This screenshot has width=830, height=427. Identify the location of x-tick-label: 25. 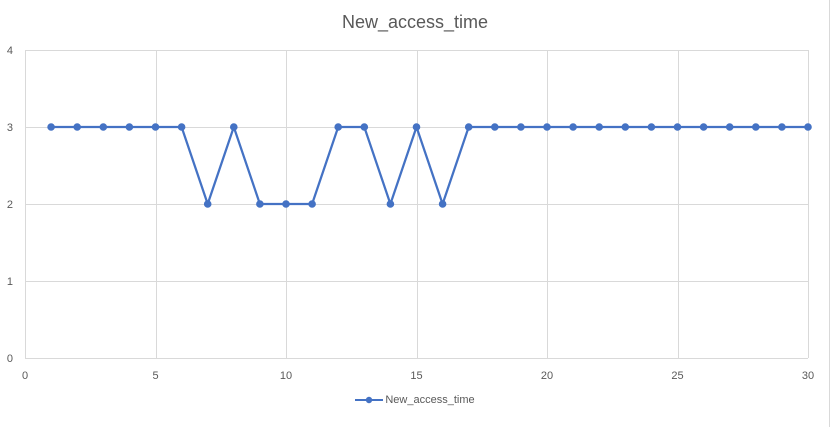
(677, 376).